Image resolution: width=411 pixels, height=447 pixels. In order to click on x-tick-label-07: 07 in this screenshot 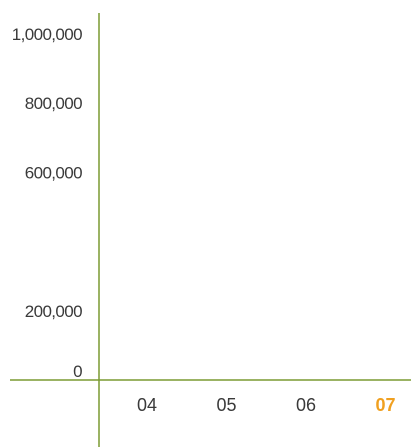, I will do `click(385, 405)`.